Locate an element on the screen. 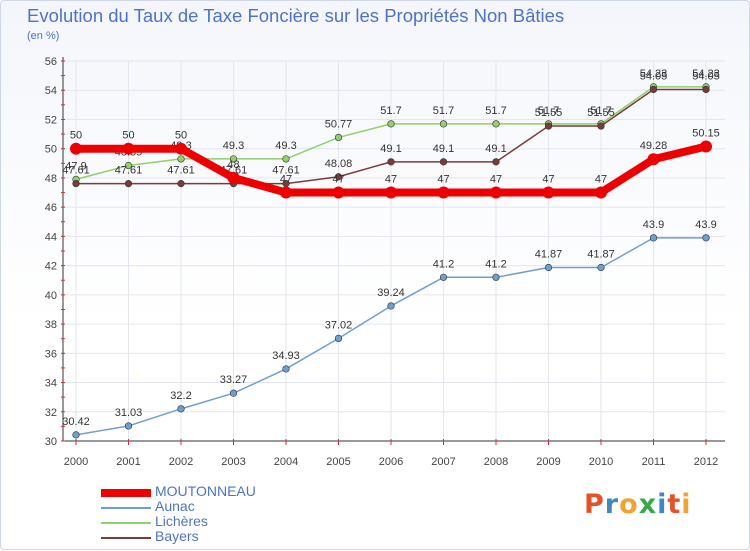  data-label-aunac: 43.9 is located at coordinates (653, 225).